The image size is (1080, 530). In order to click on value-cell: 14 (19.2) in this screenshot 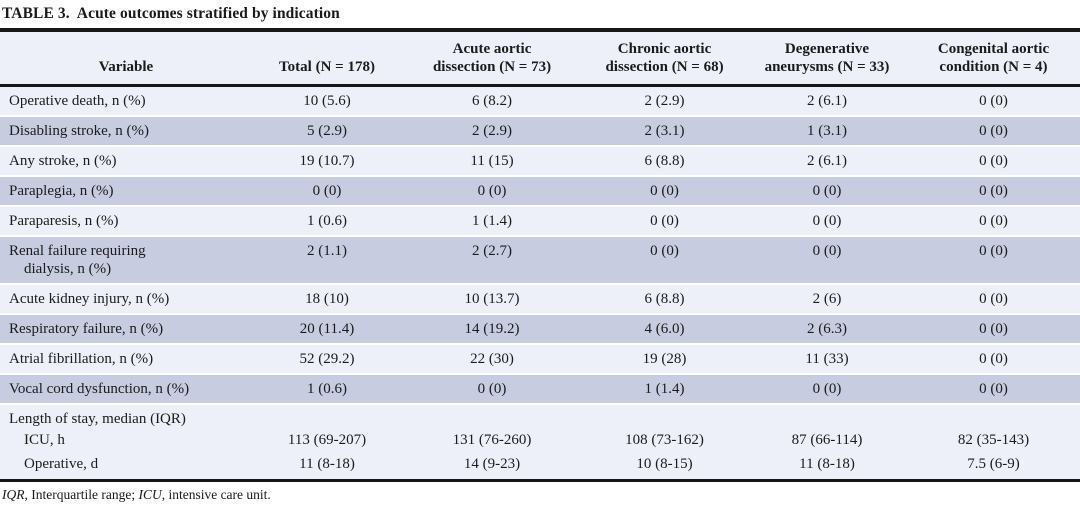, I will do `click(492, 329)`.